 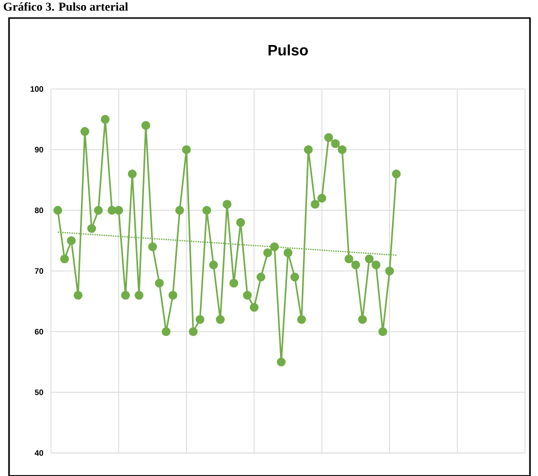 What do you see at coordinates (39, 271) in the screenshot?
I see `y-tick-label: 70` at bounding box center [39, 271].